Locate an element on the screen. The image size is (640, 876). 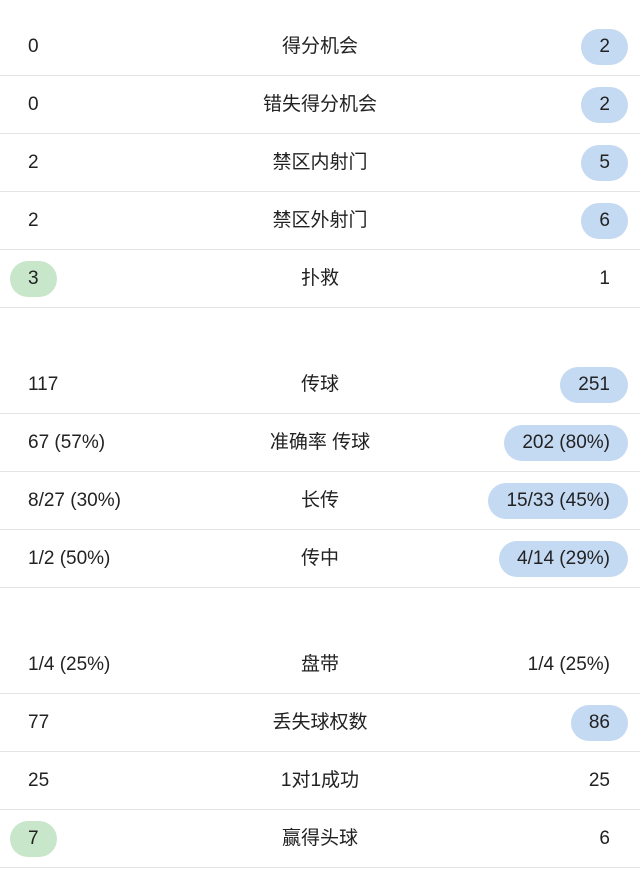
home-value: 3 is located at coordinates (33, 278).